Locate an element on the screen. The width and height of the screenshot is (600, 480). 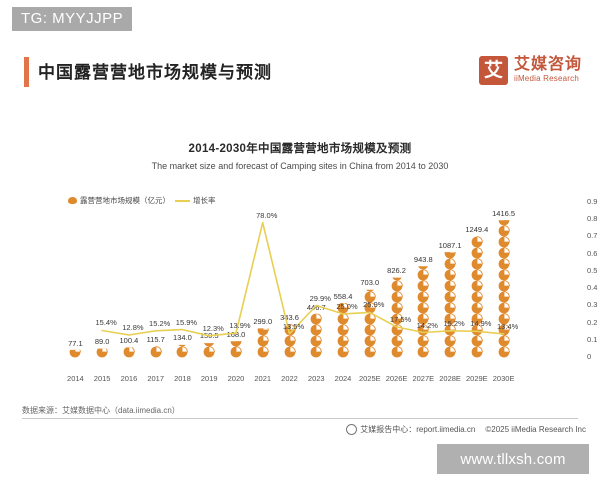
y-tick-right: 0.5 is located at coordinates (592, 270).